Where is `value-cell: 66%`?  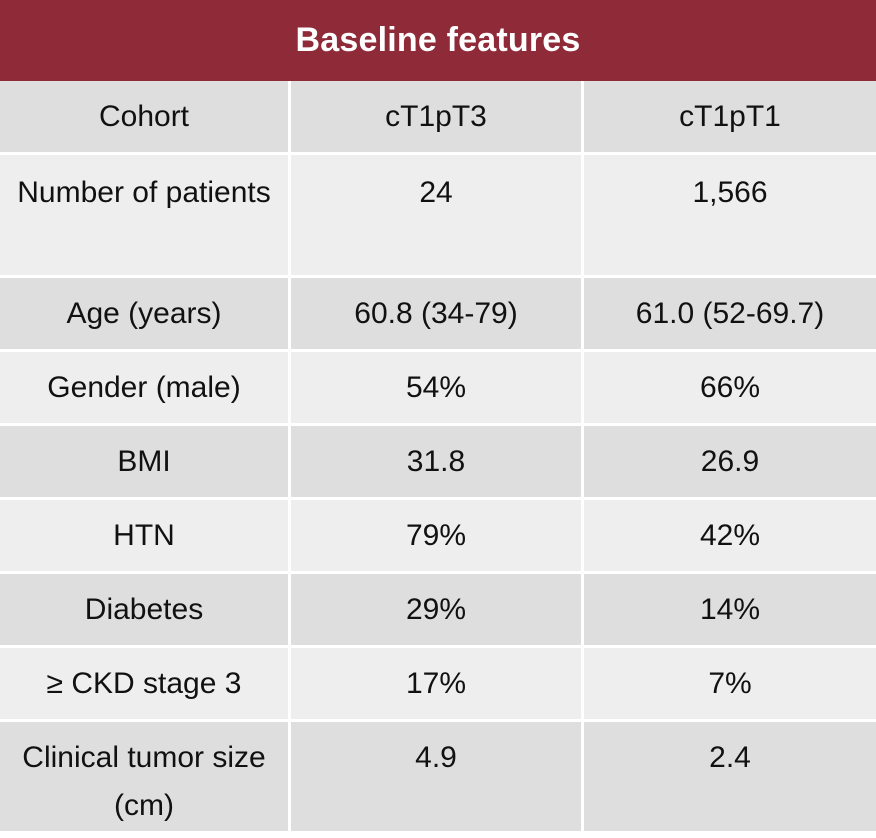
value-cell: 66% is located at coordinates (730, 389).